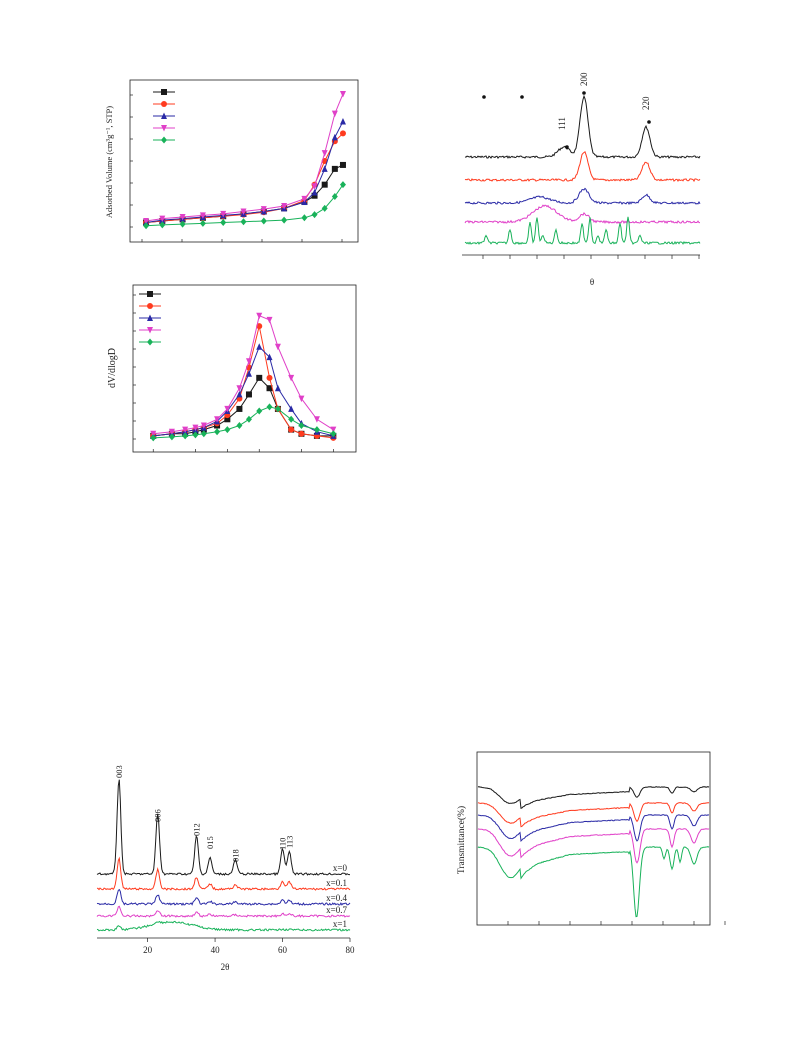 The image size is (793, 1057). I want to click on ftir-series, so click(601, 855).